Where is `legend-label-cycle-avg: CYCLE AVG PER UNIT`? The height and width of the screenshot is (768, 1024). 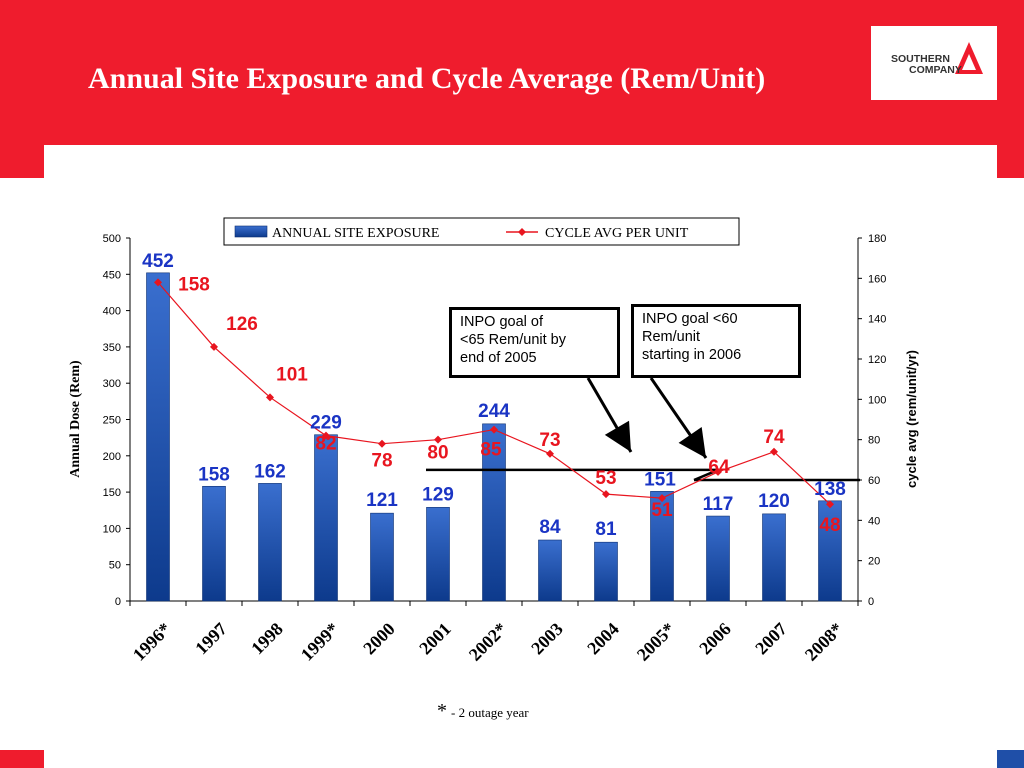 legend-label-cycle-avg: CYCLE AVG PER UNIT is located at coordinates (617, 233).